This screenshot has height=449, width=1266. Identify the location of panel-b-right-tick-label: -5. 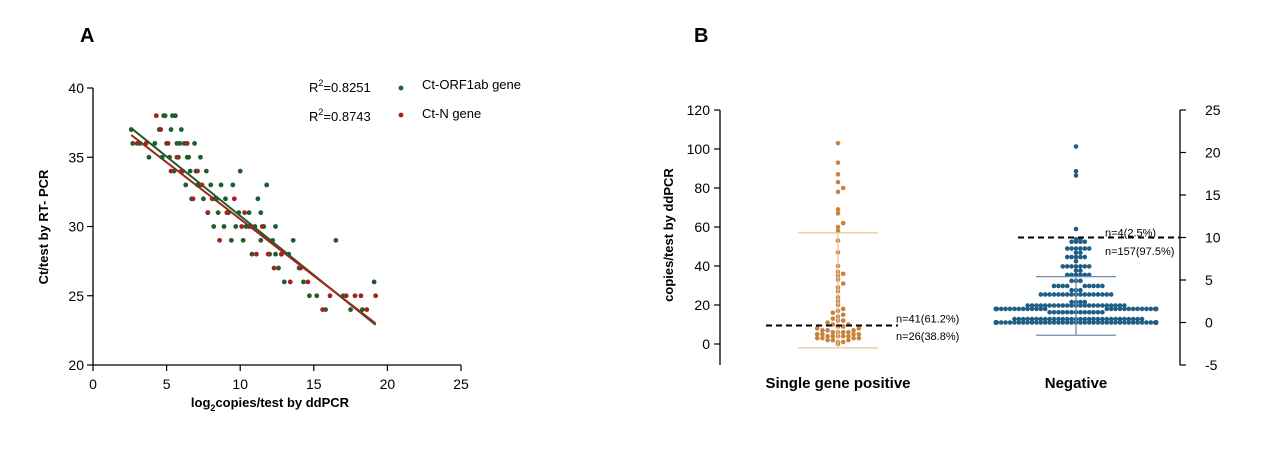
(1211, 365).